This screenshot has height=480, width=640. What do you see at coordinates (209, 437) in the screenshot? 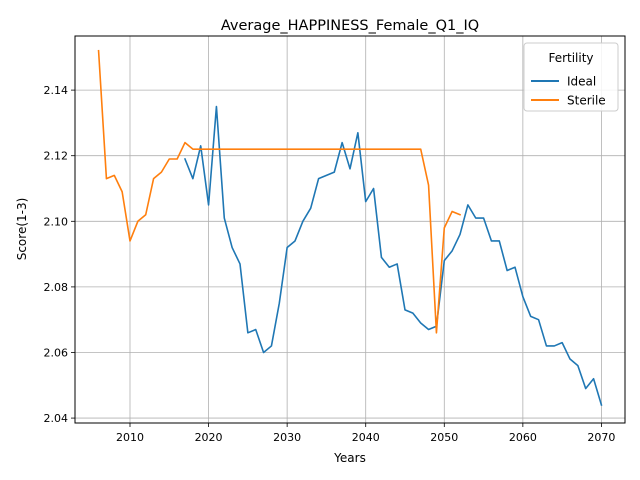
I see `x-tick-label: 2020` at bounding box center [209, 437].